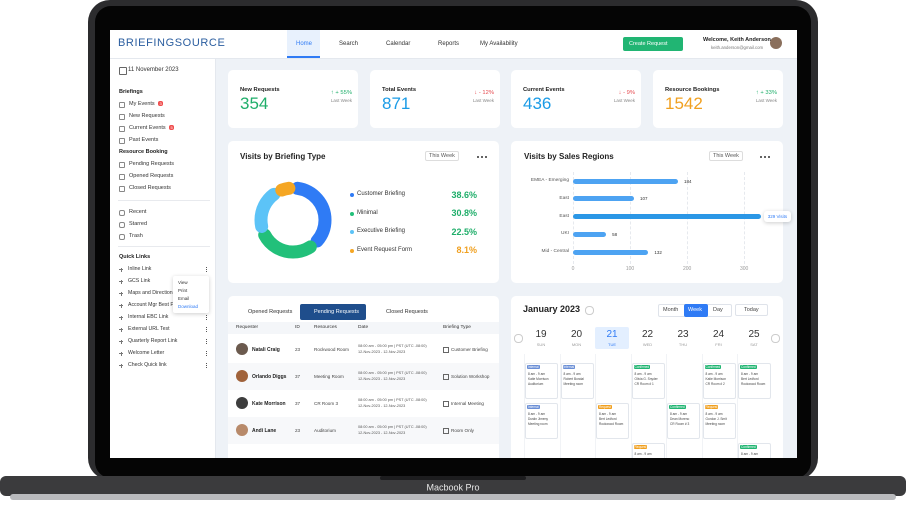  Describe the element at coordinates (184, 298) in the screenshot. I see `menu-item: Email` at that location.